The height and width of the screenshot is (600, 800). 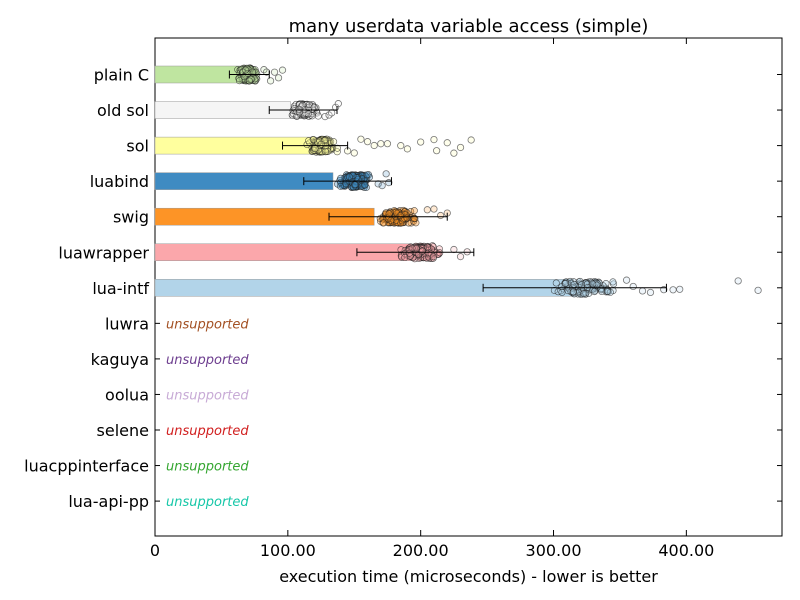 I want to click on outliers-sol, so click(x=409, y=146).